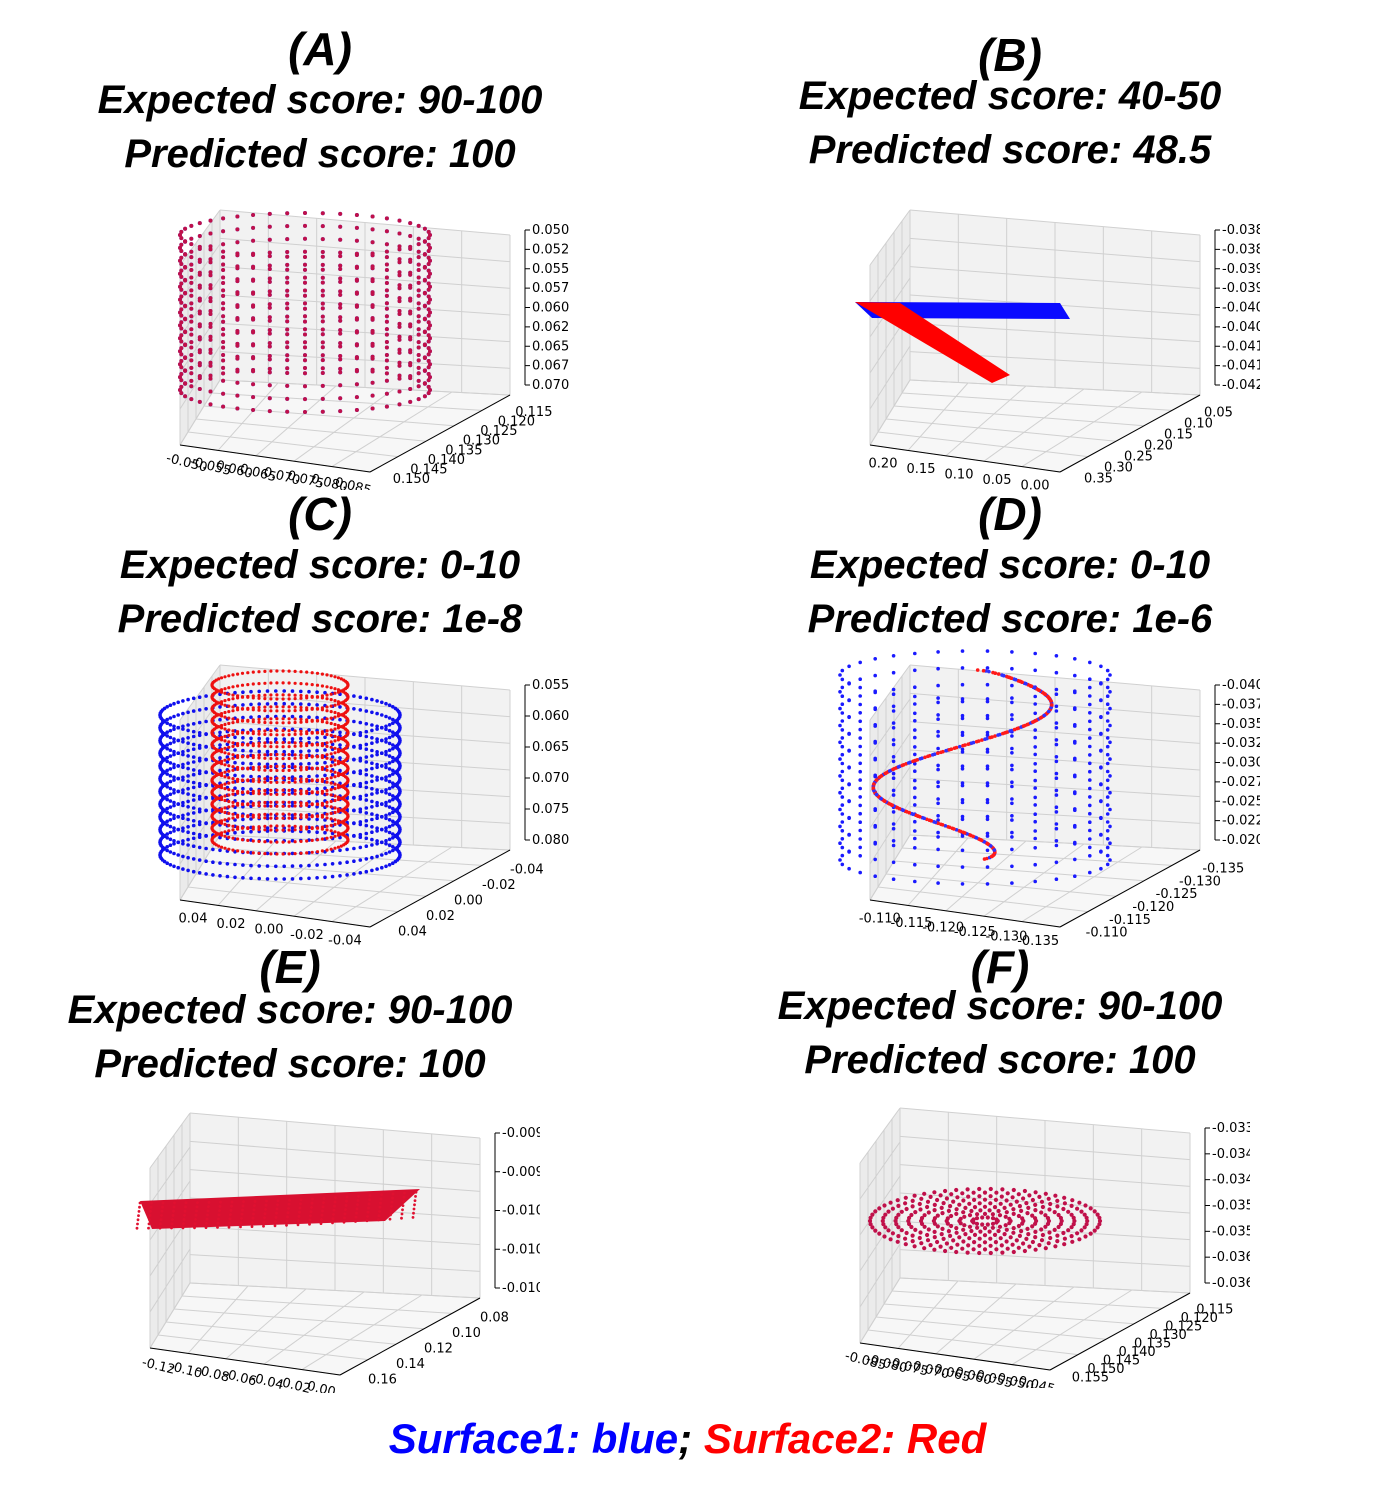 The image size is (1375, 1503). What do you see at coordinates (280, 1209) in the screenshot?
I see `surface-patch` at bounding box center [280, 1209].